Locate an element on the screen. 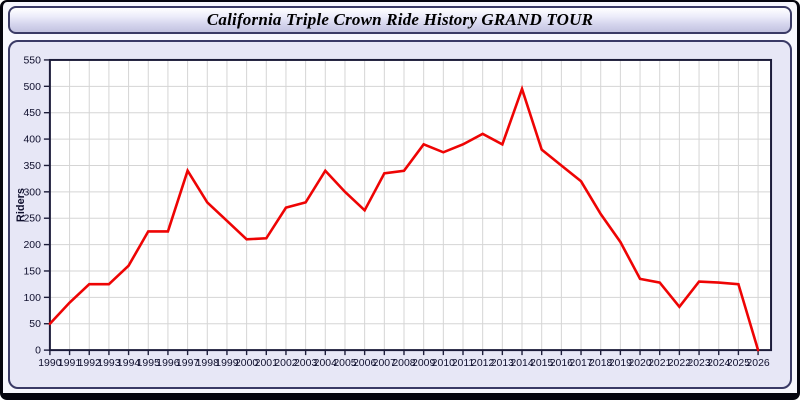 Image resolution: width=800 pixels, height=400 pixels. svg-text: 1996 is located at coordinates (167, 363).